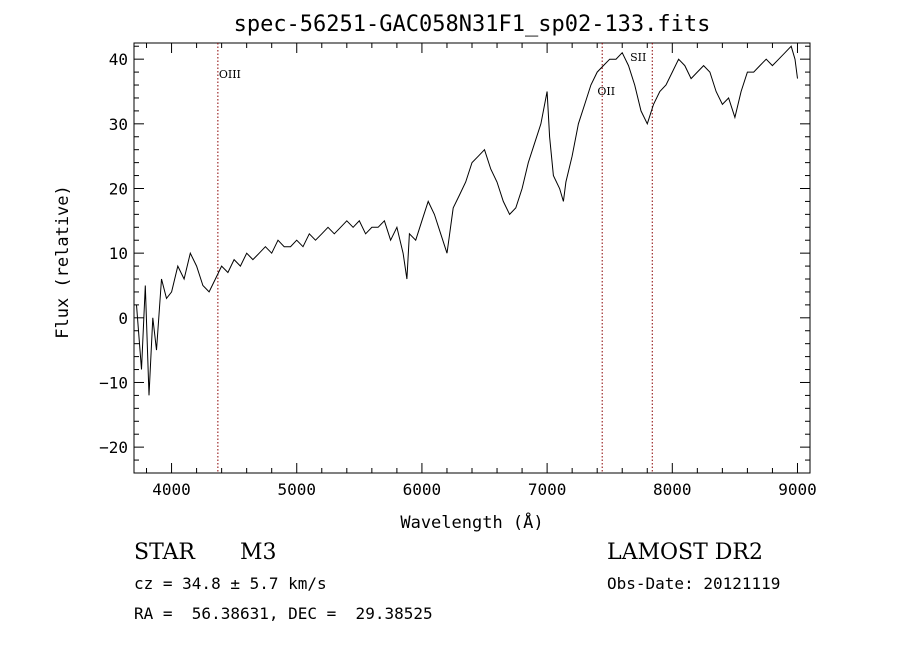 The width and height of the screenshot is (900, 649). What do you see at coordinates (422, 489) in the screenshot?
I see `x-tick-label: 6000` at bounding box center [422, 489].